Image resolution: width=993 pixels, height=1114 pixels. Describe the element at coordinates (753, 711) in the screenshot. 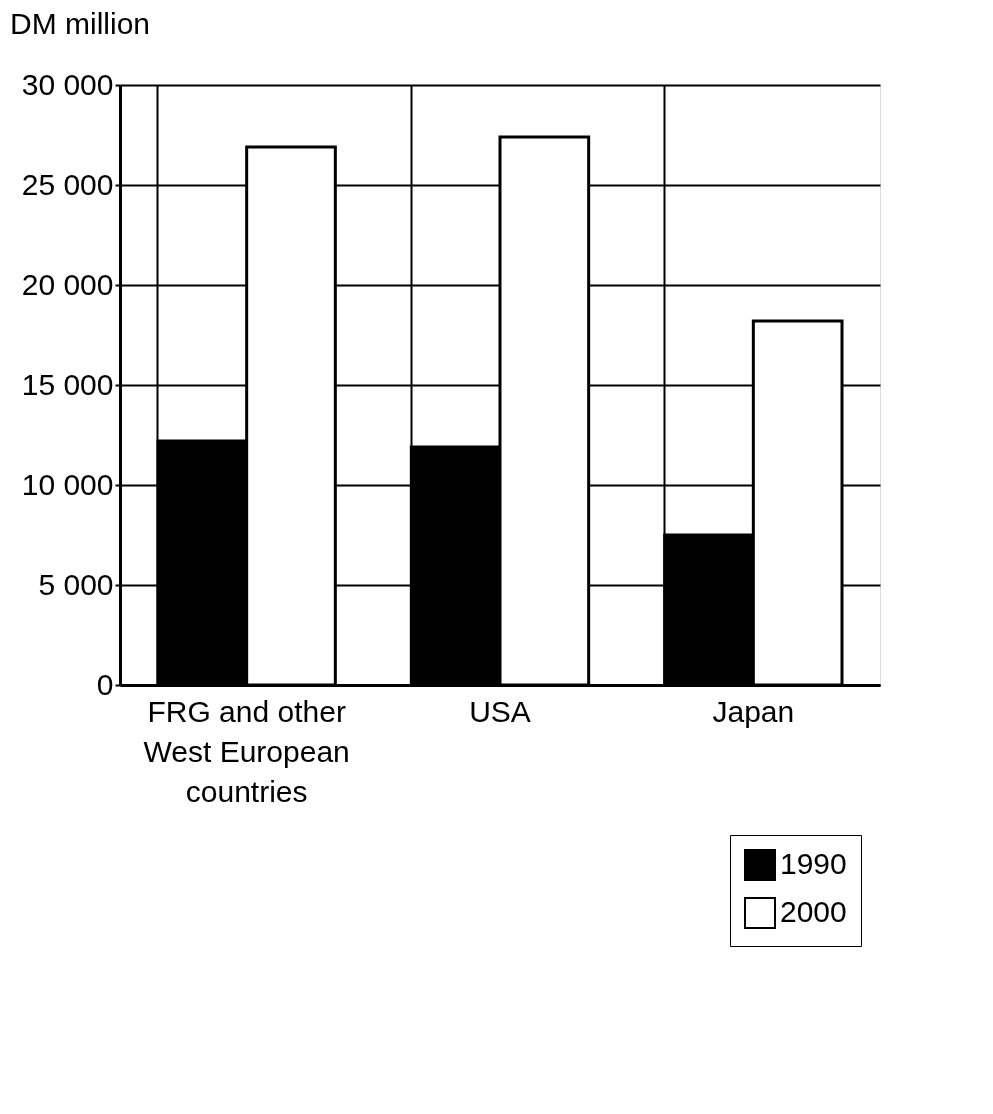

I see `x-tick-label: Japan` at that location.